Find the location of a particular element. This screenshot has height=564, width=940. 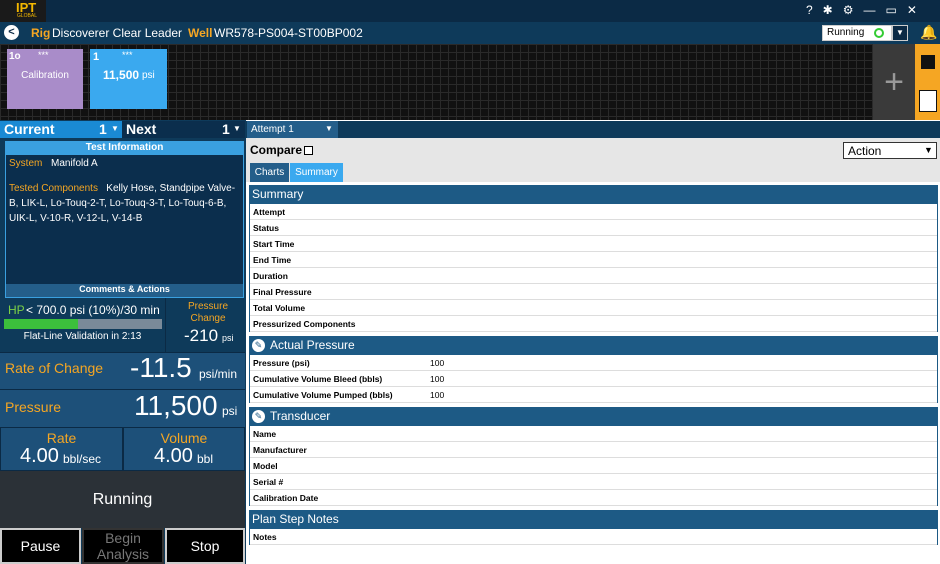

status-dropdown: ▼ is located at coordinates (900, 33).